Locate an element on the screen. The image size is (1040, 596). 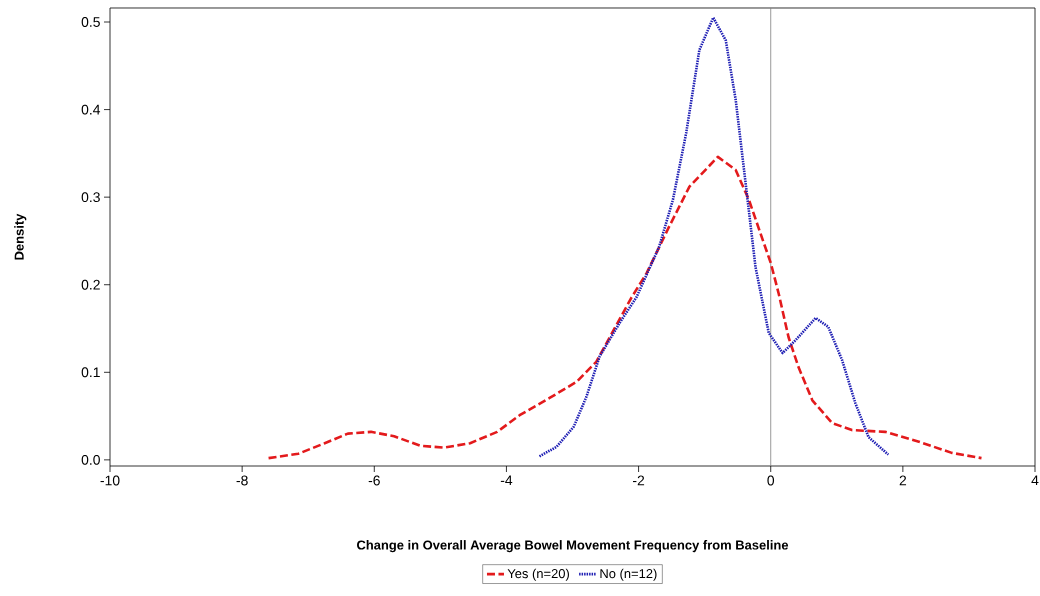
y-tick-label: 0.0 is located at coordinates (90, 459).